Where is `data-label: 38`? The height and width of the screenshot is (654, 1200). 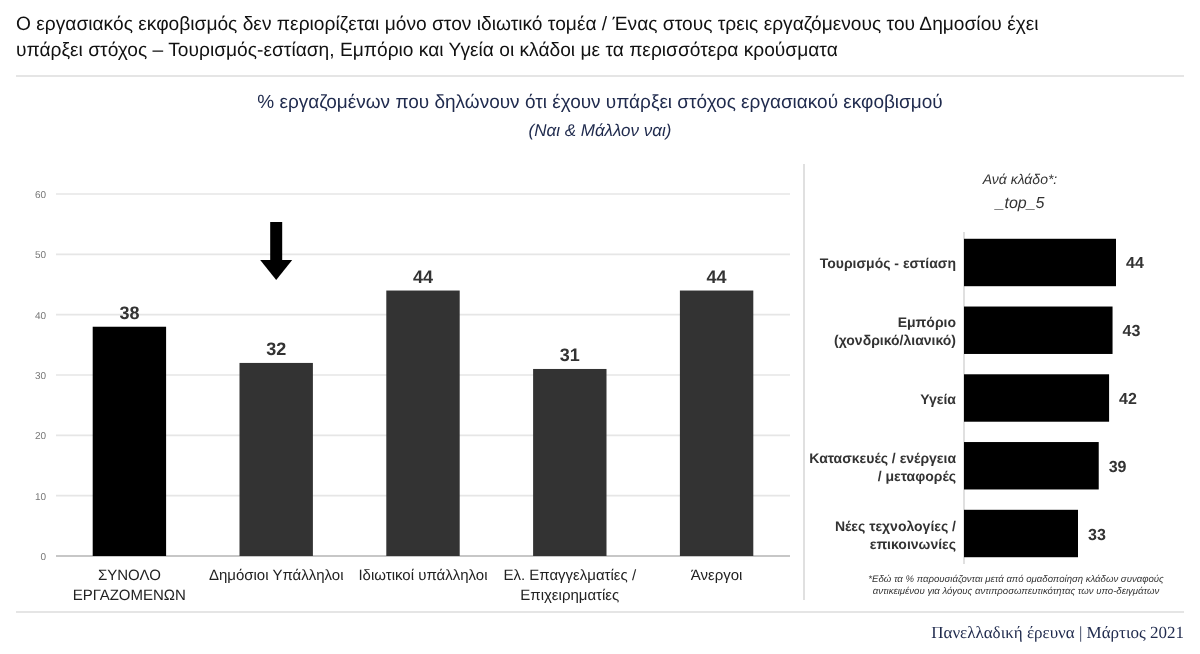 data-label: 38 is located at coordinates (129, 312).